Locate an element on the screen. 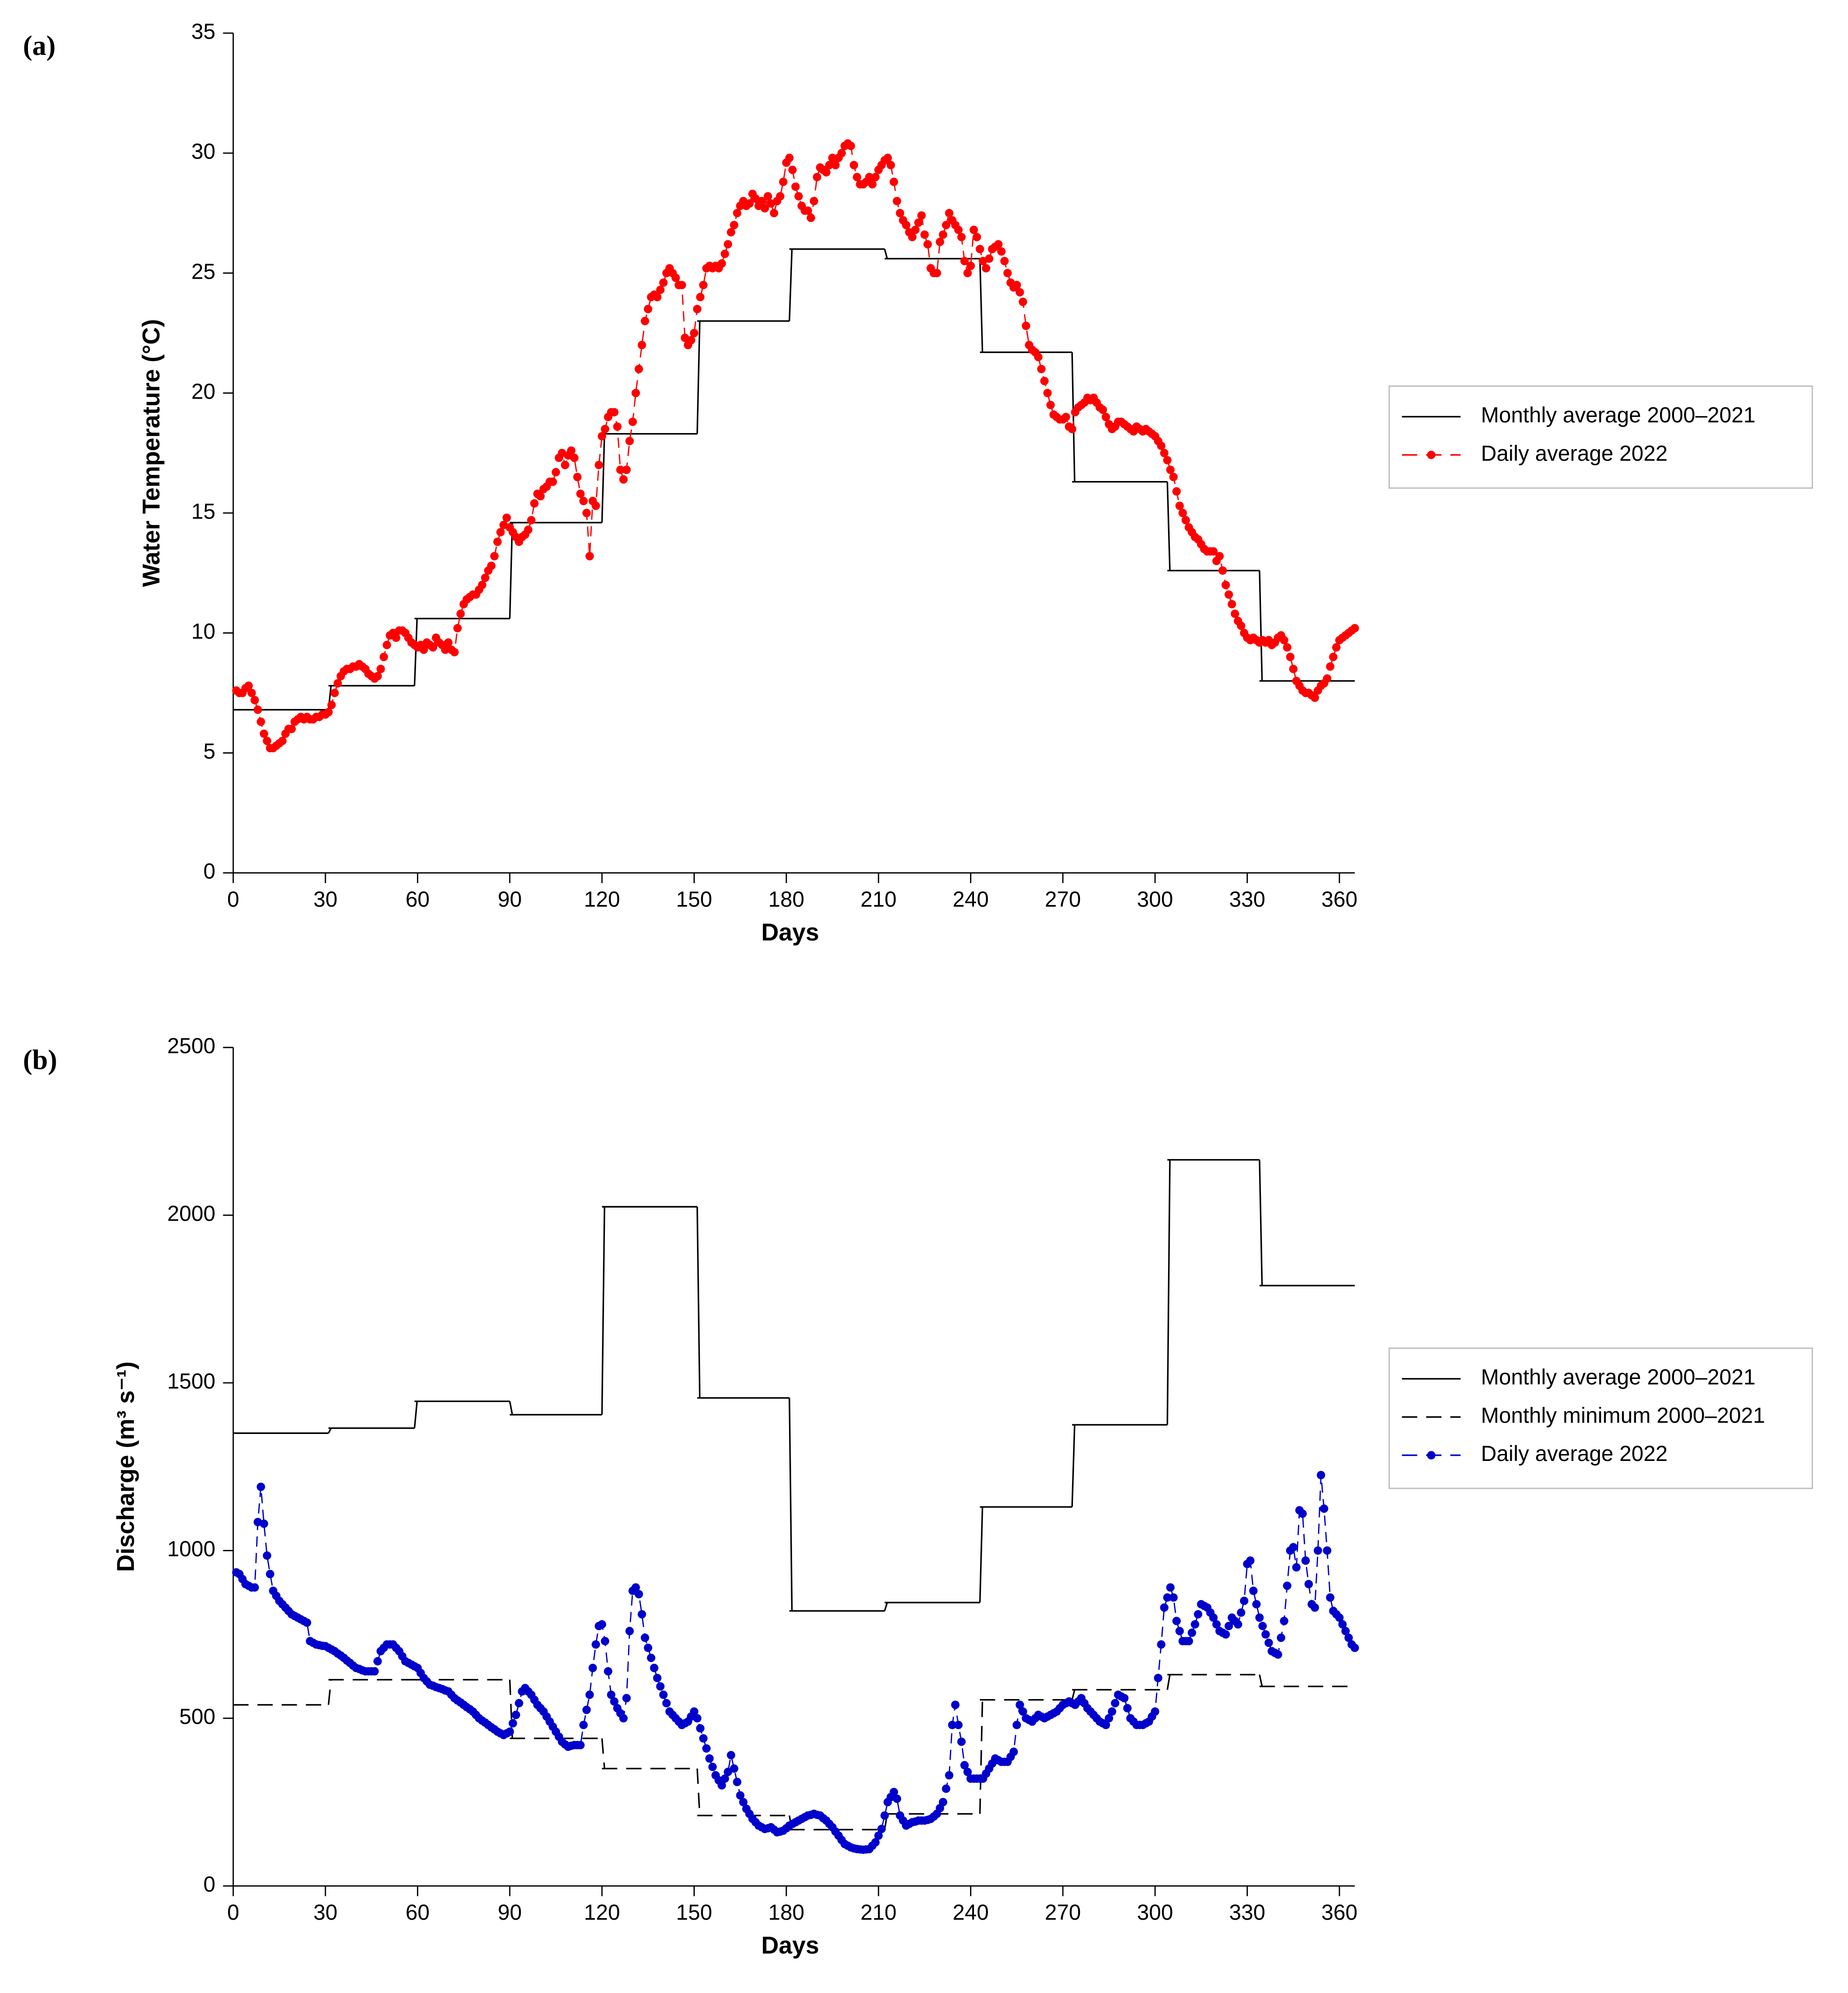 The image size is (1848, 1993). x-tick-label: 240 is located at coordinates (971, 899).